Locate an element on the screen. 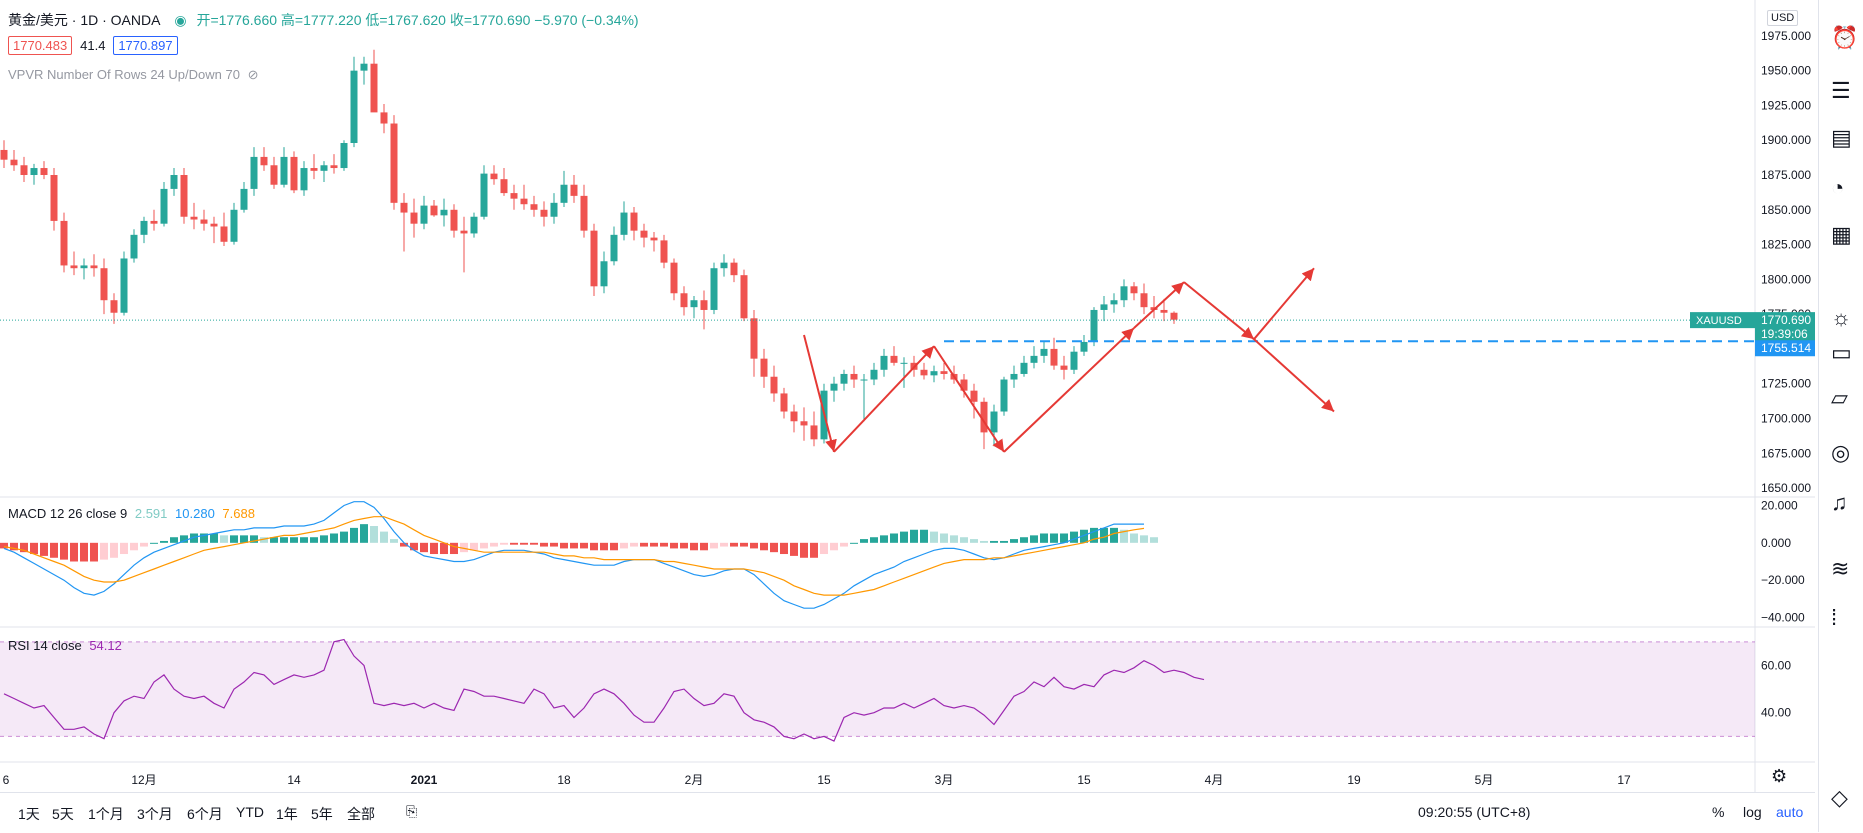  currency-label: USD is located at coordinates (1783, 18).